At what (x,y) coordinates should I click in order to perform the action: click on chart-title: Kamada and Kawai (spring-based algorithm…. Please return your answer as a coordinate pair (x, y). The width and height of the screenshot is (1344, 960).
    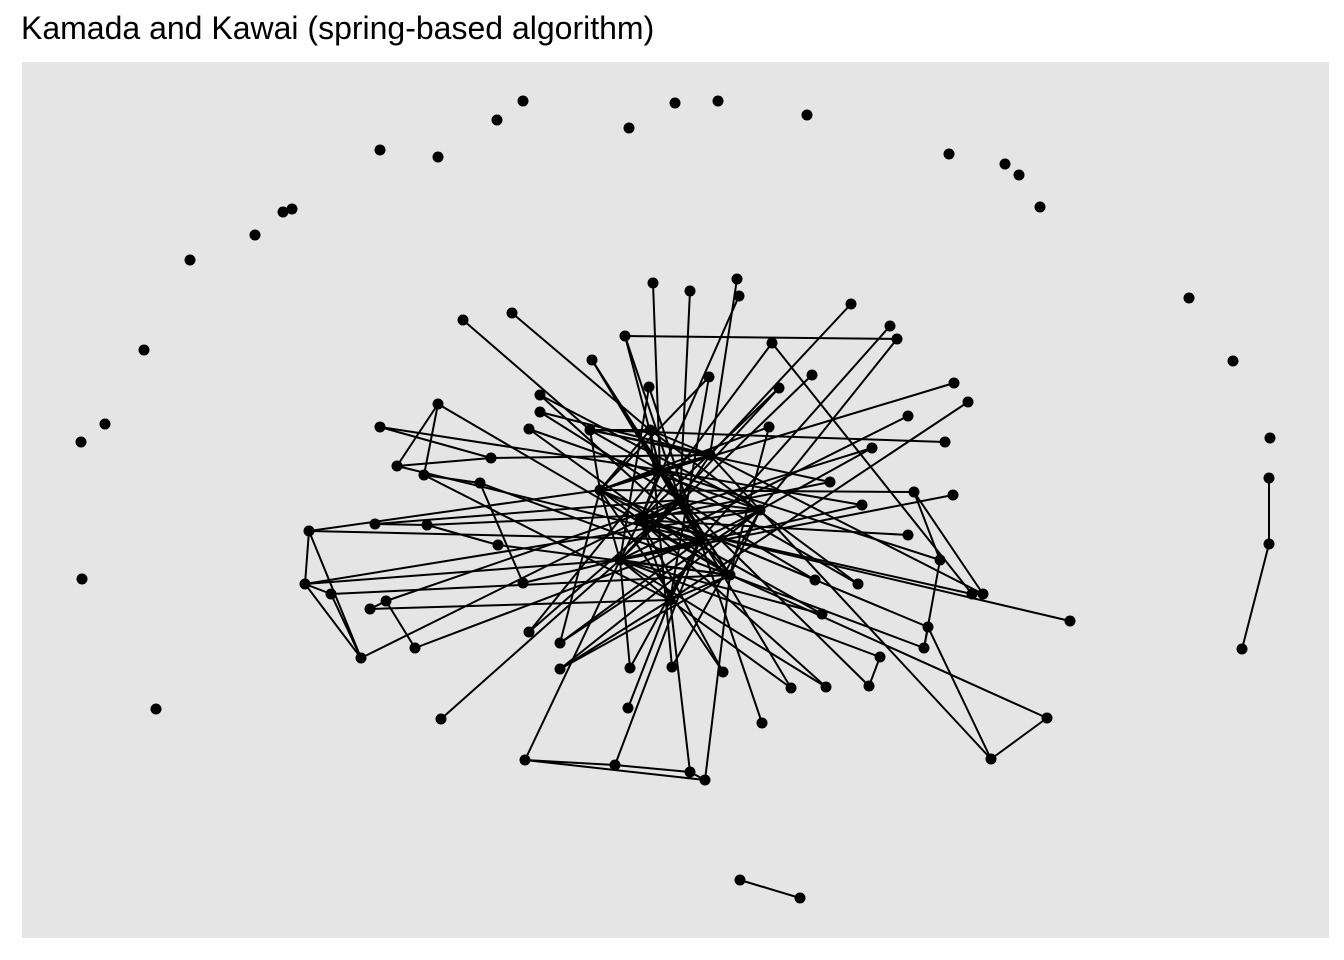
    Looking at the image, I should click on (338, 28).